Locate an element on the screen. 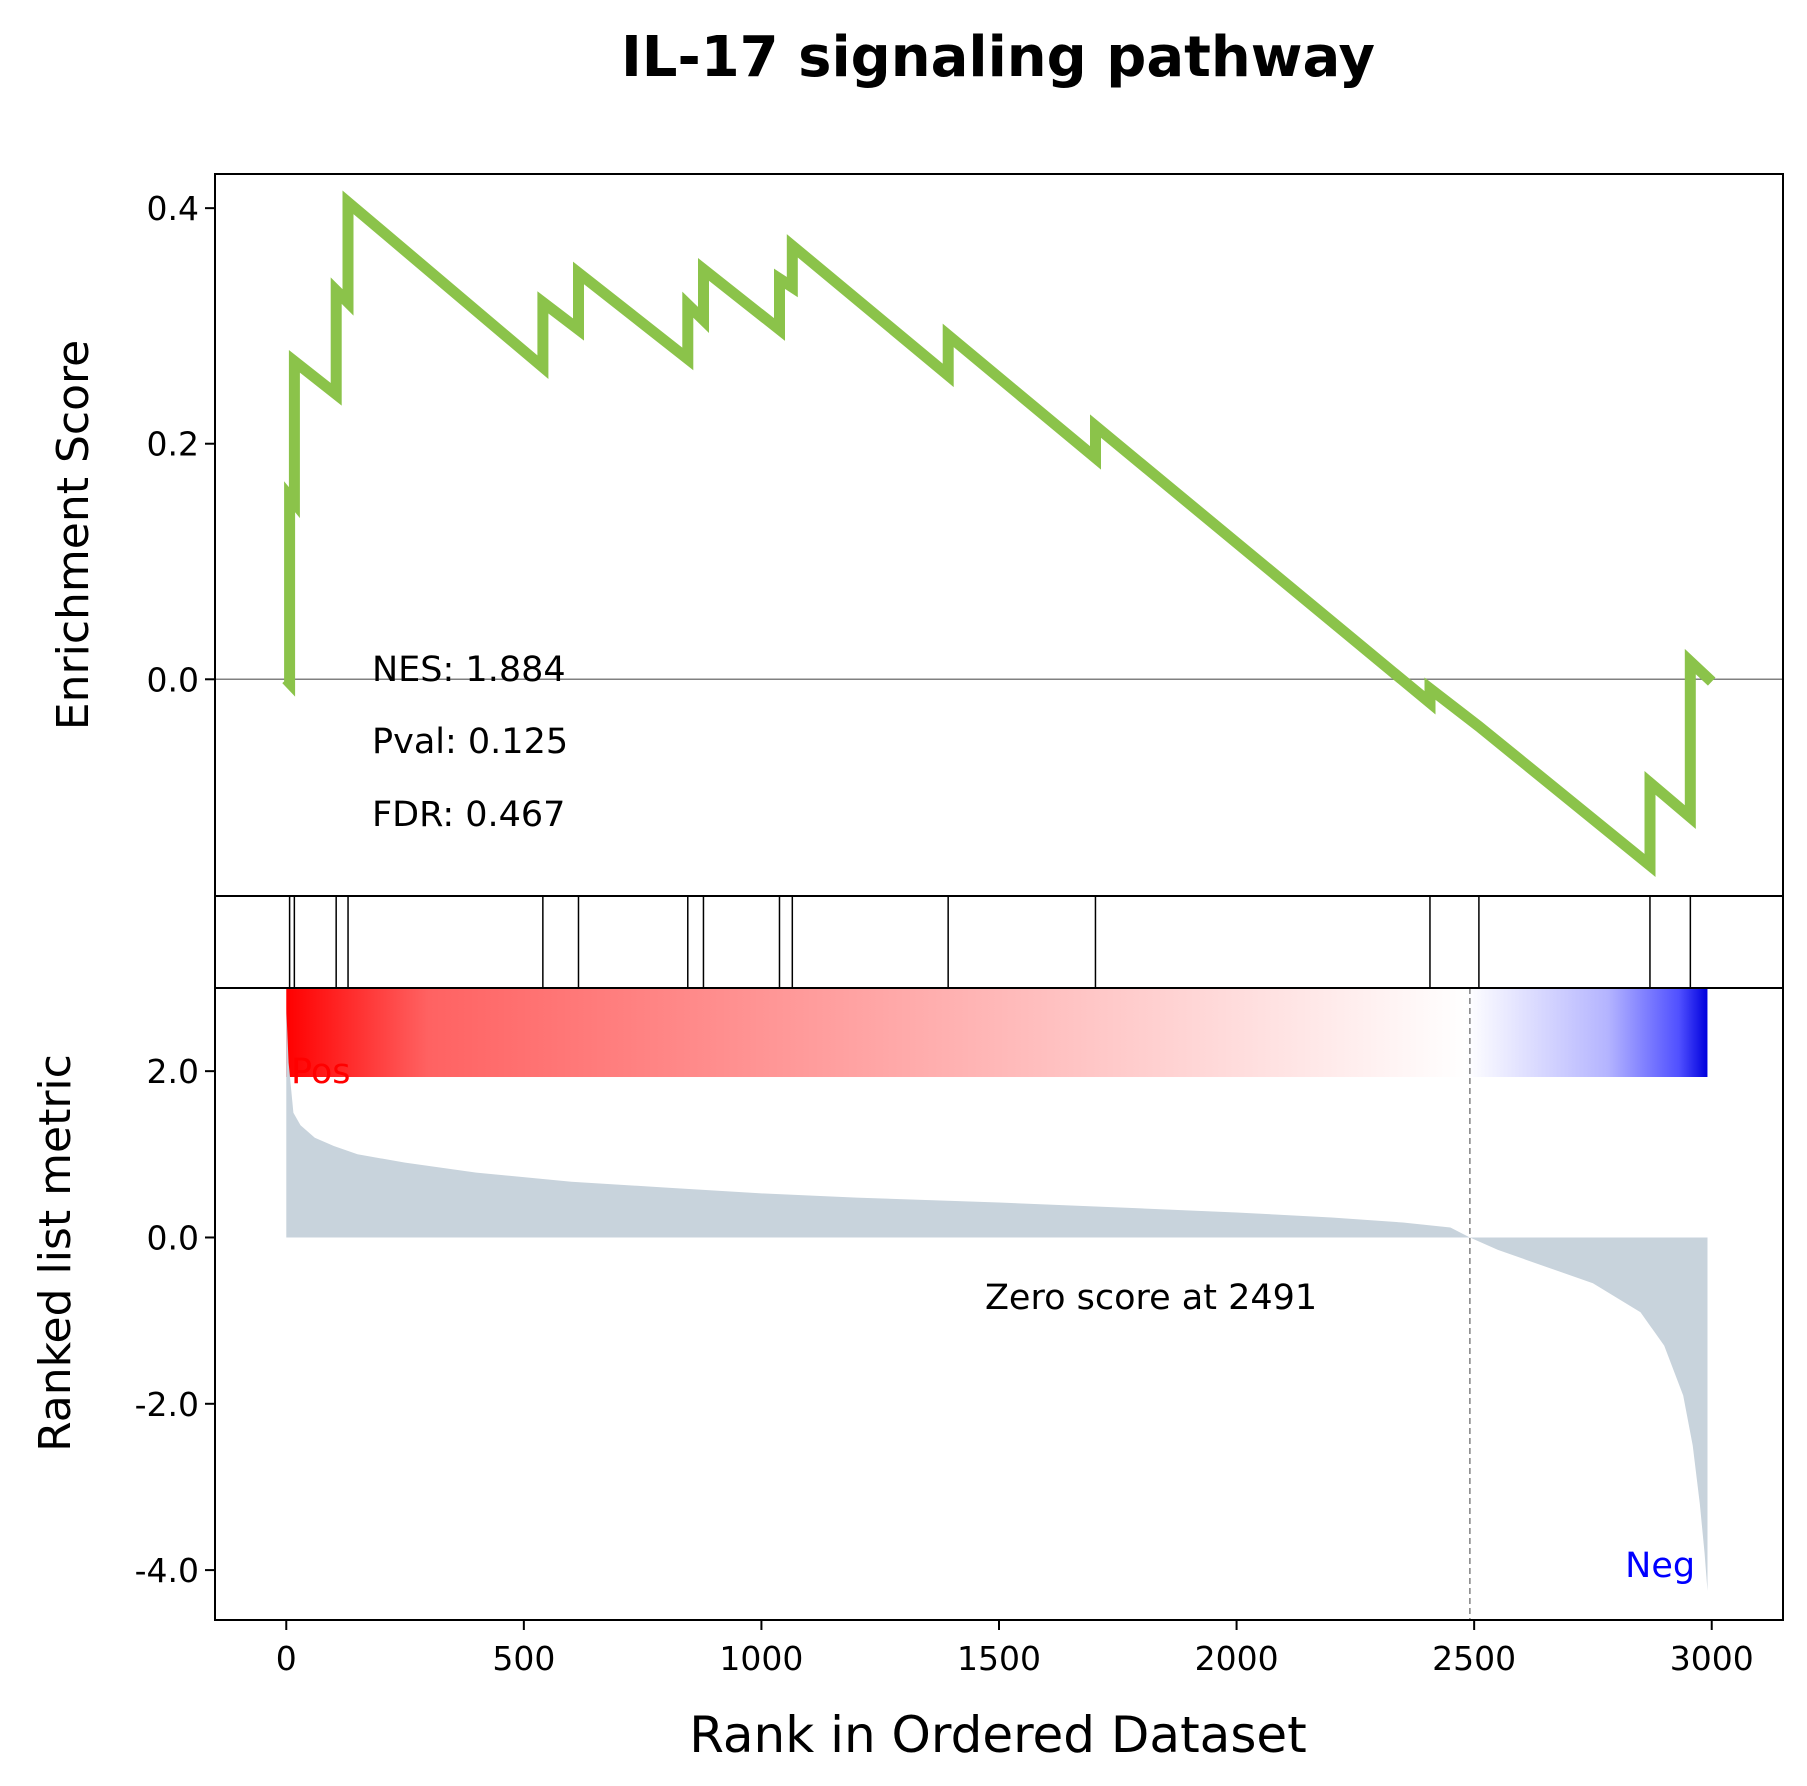  x-tick-label: 3000 is located at coordinates (1712, 1658).